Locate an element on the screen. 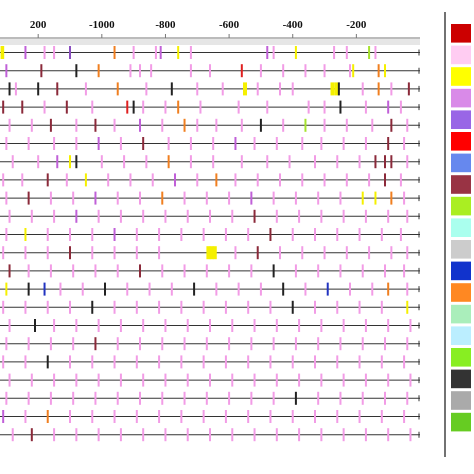  x-axis: 200 -1000 -800 -600 -400 -200 is located at coordinates (210, 32).